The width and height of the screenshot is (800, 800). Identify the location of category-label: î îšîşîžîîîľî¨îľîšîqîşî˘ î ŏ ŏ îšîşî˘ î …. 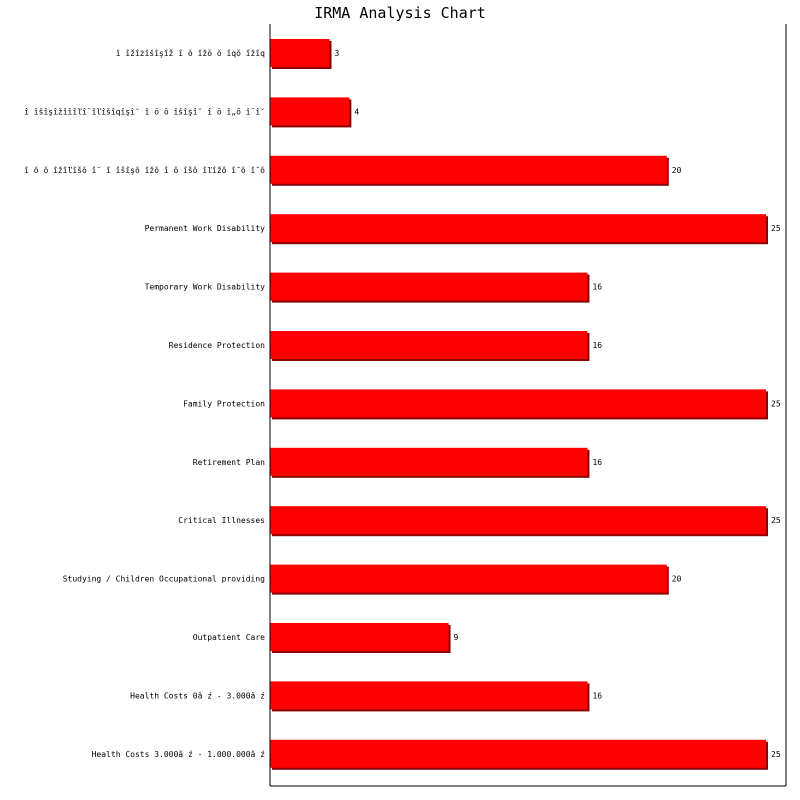
(144, 111).